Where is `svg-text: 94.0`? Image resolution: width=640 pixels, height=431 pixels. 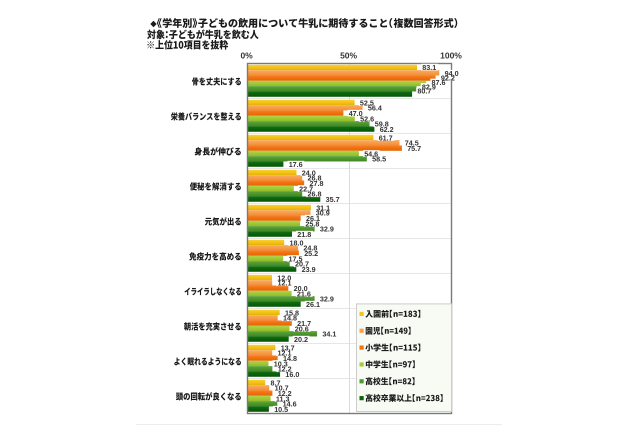
svg-text: 94.0 is located at coordinates (452, 73).